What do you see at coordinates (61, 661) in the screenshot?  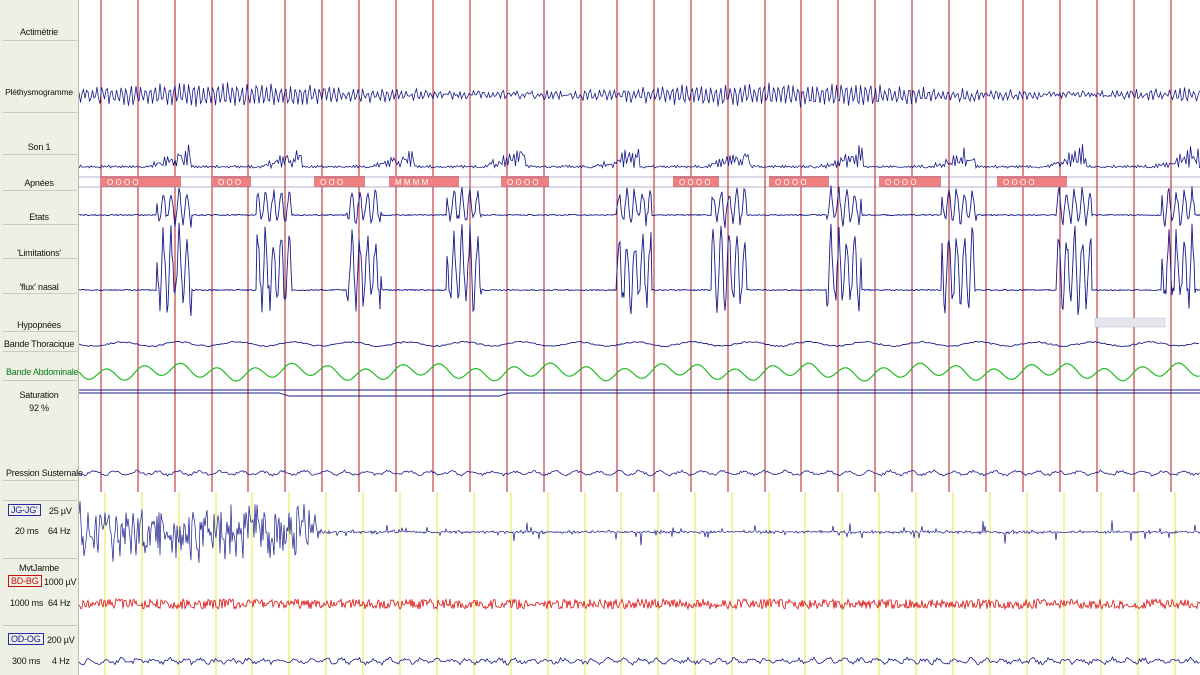 I see `filter-od: 4 Hz` at bounding box center [61, 661].